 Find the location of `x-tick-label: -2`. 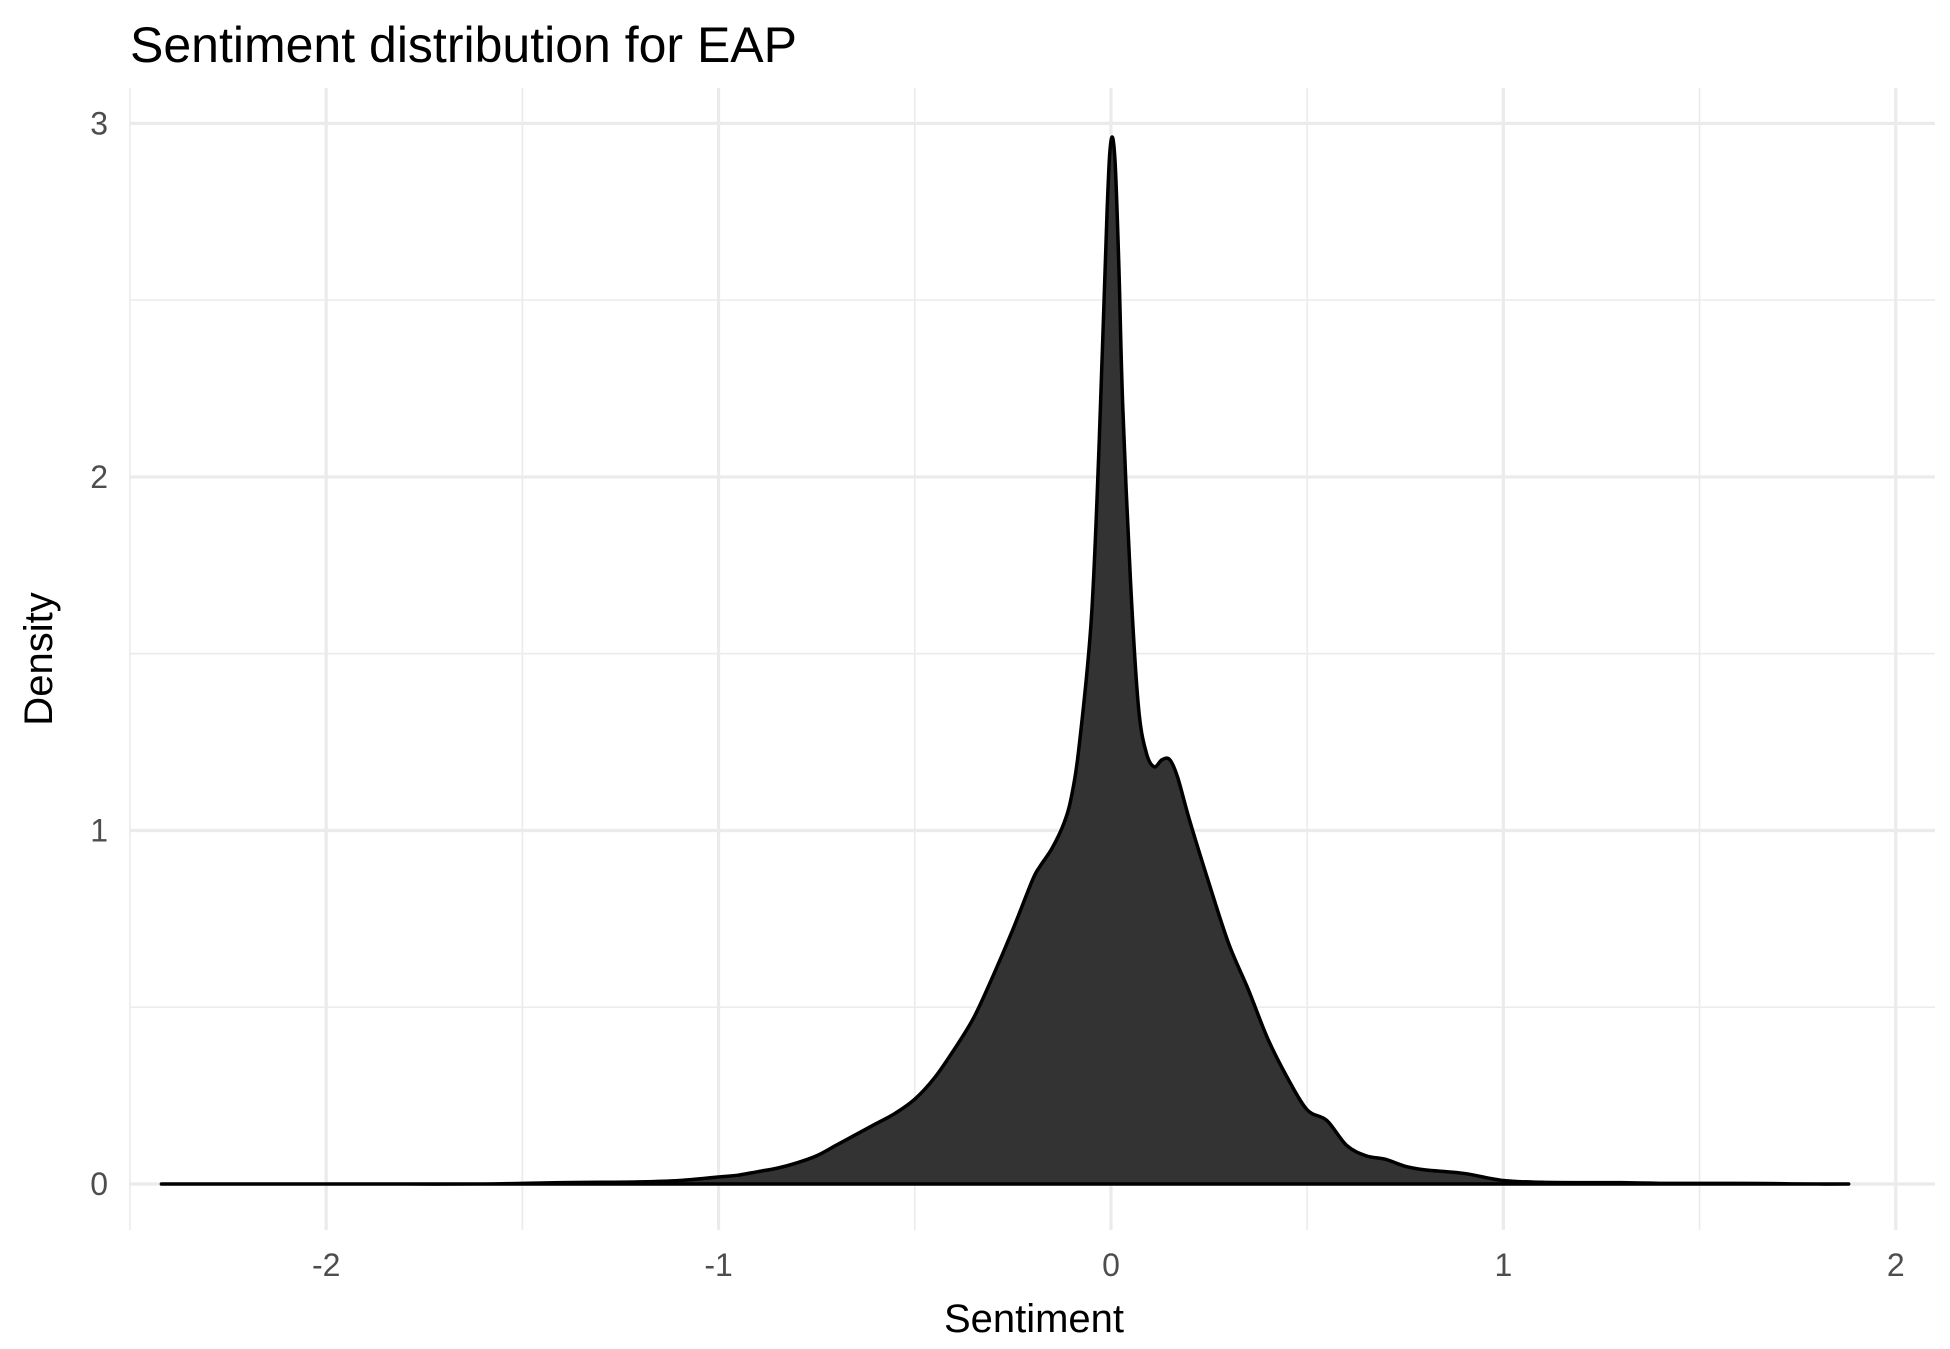

x-tick-label: -2 is located at coordinates (326, 1265).